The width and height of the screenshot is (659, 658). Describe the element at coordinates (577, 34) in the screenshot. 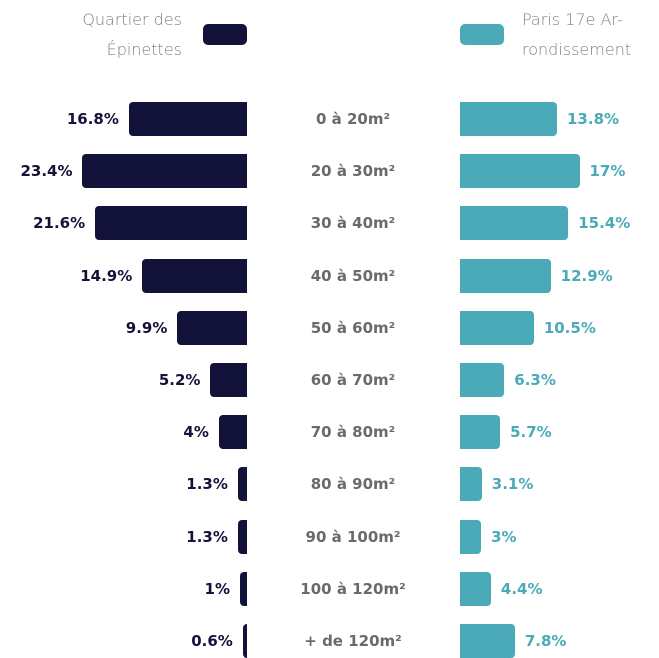

I see `legend-label: Paris 17e Ar-rondissement` at that location.